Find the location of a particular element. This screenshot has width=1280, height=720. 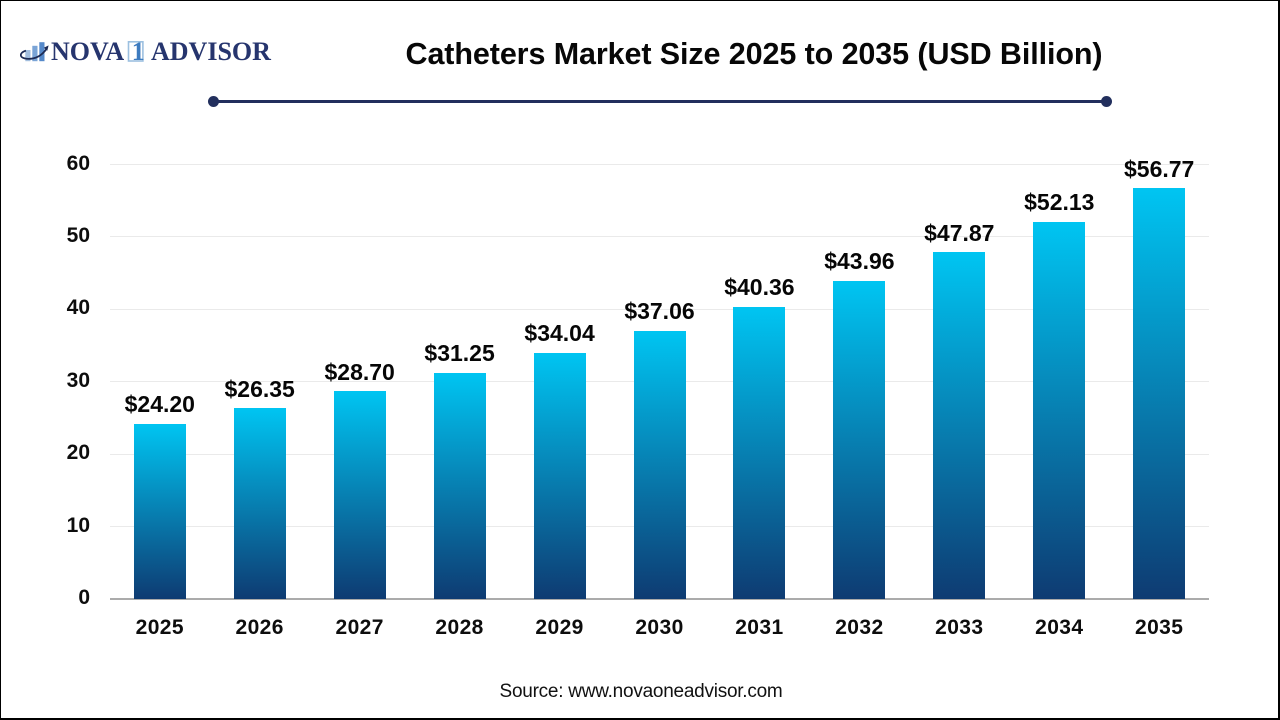

svg-text: NOVA is located at coordinates (87, 51).